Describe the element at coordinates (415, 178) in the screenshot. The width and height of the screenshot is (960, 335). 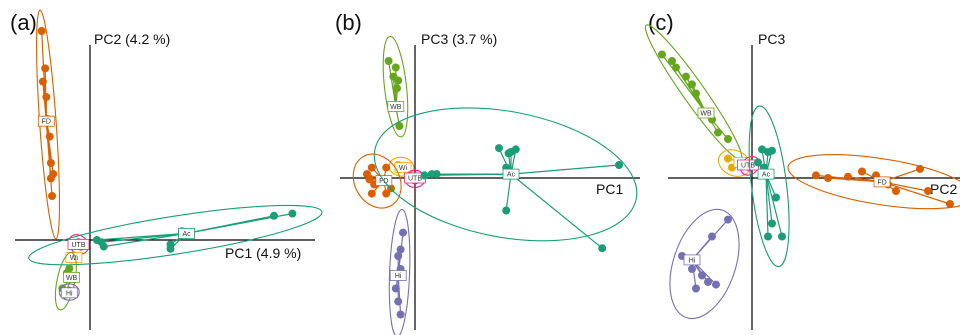
I see `group-utb: UTB` at that location.